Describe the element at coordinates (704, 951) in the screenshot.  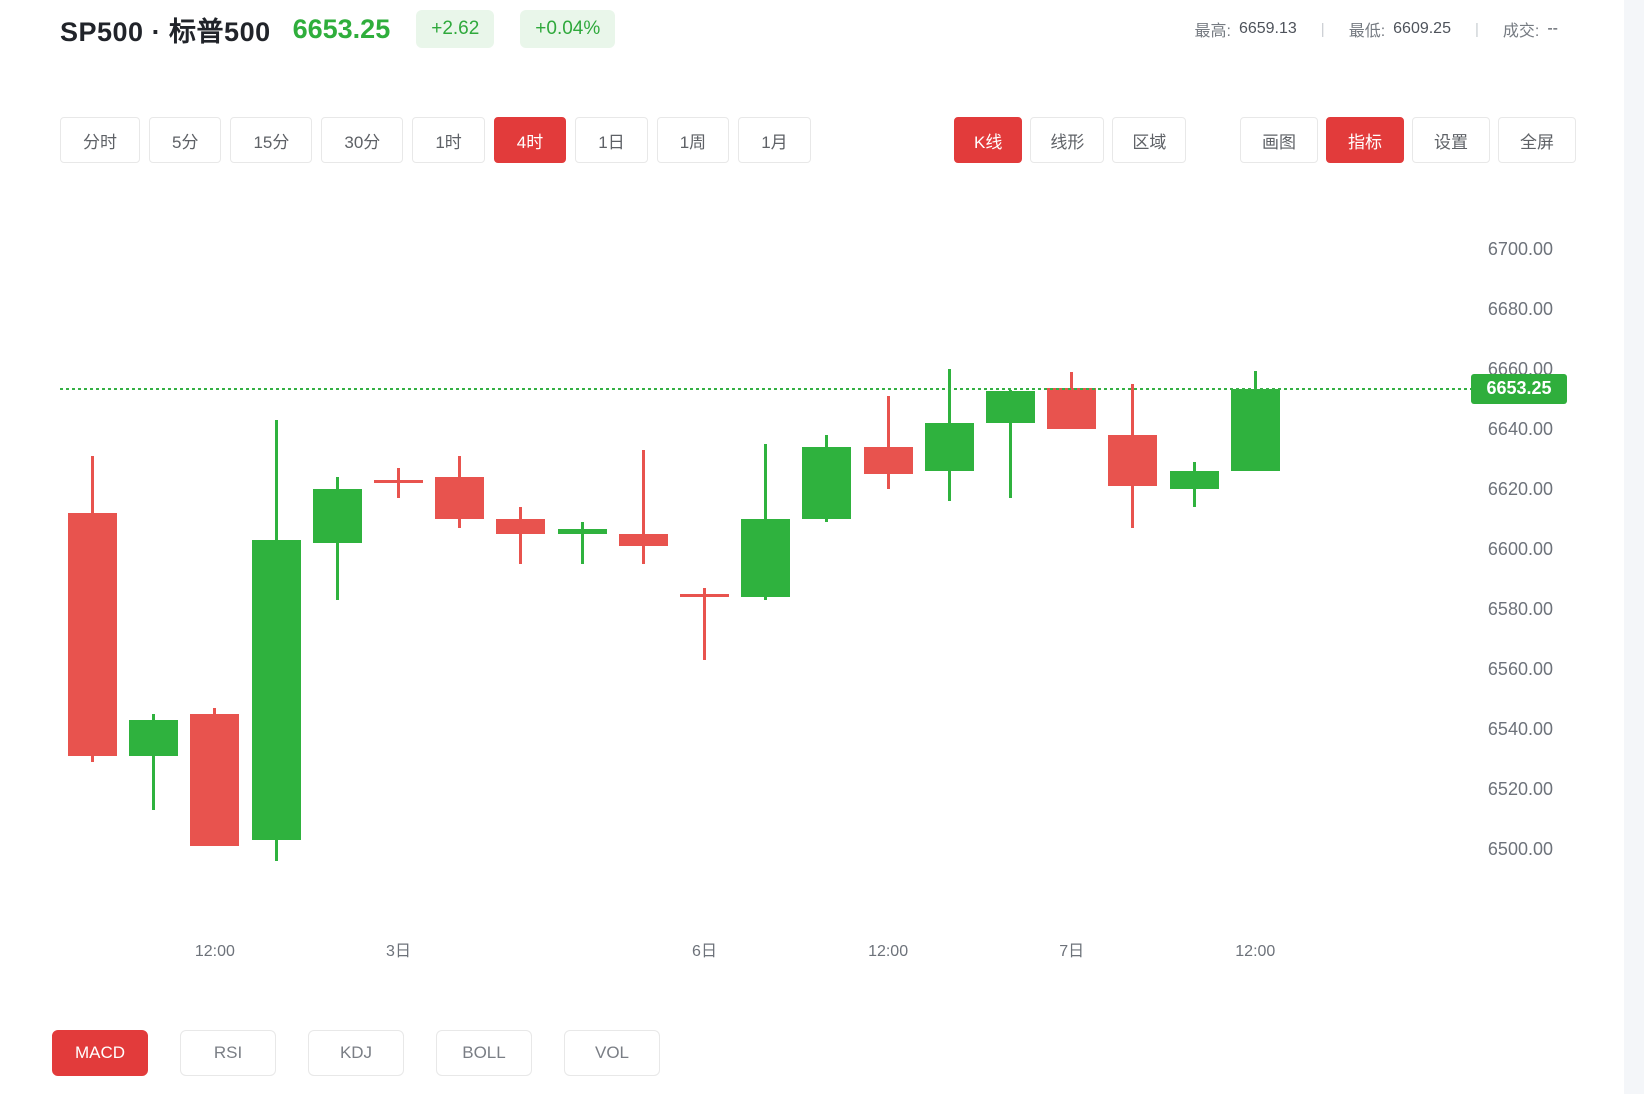
I see `x-axis-label: 6日` at that location.